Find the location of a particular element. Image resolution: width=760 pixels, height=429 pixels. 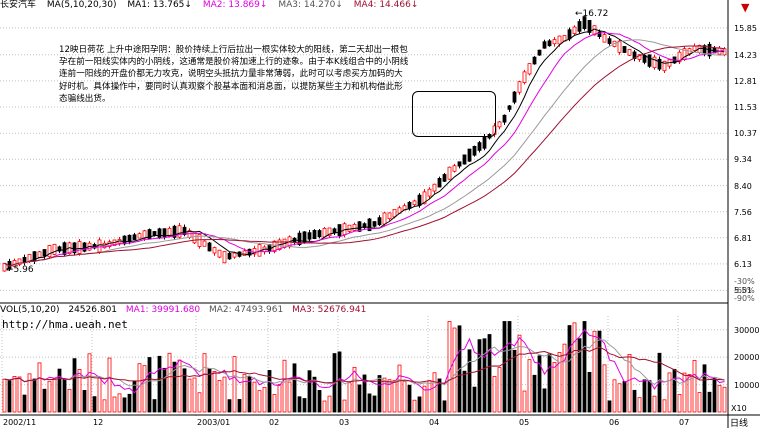

date-tick-label: 12 is located at coordinates (98, 422).